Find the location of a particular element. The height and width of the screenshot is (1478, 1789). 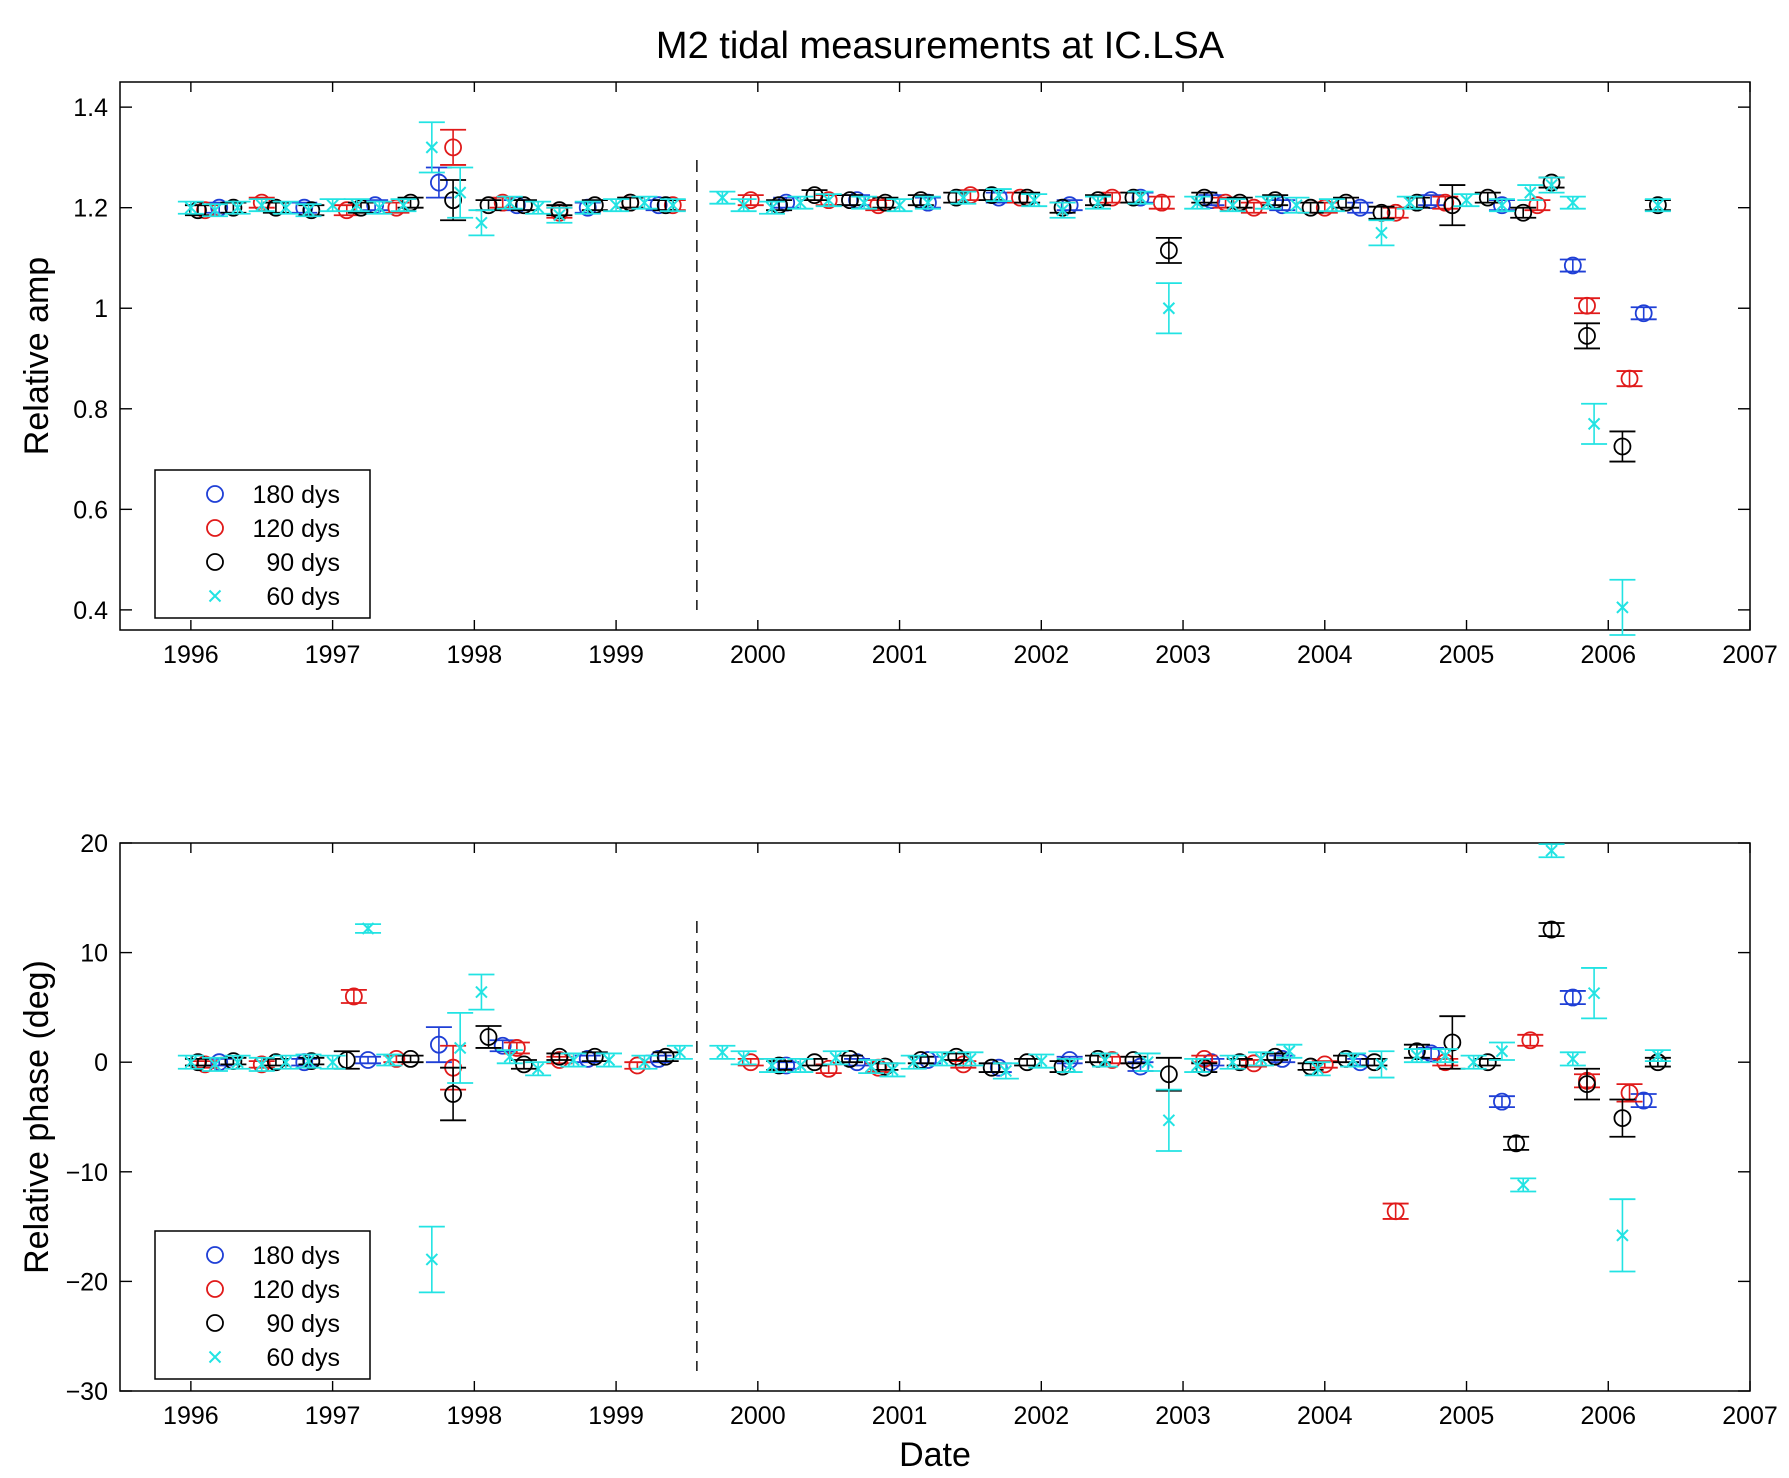

x-tick-label: 2007 is located at coordinates (1750, 1416).